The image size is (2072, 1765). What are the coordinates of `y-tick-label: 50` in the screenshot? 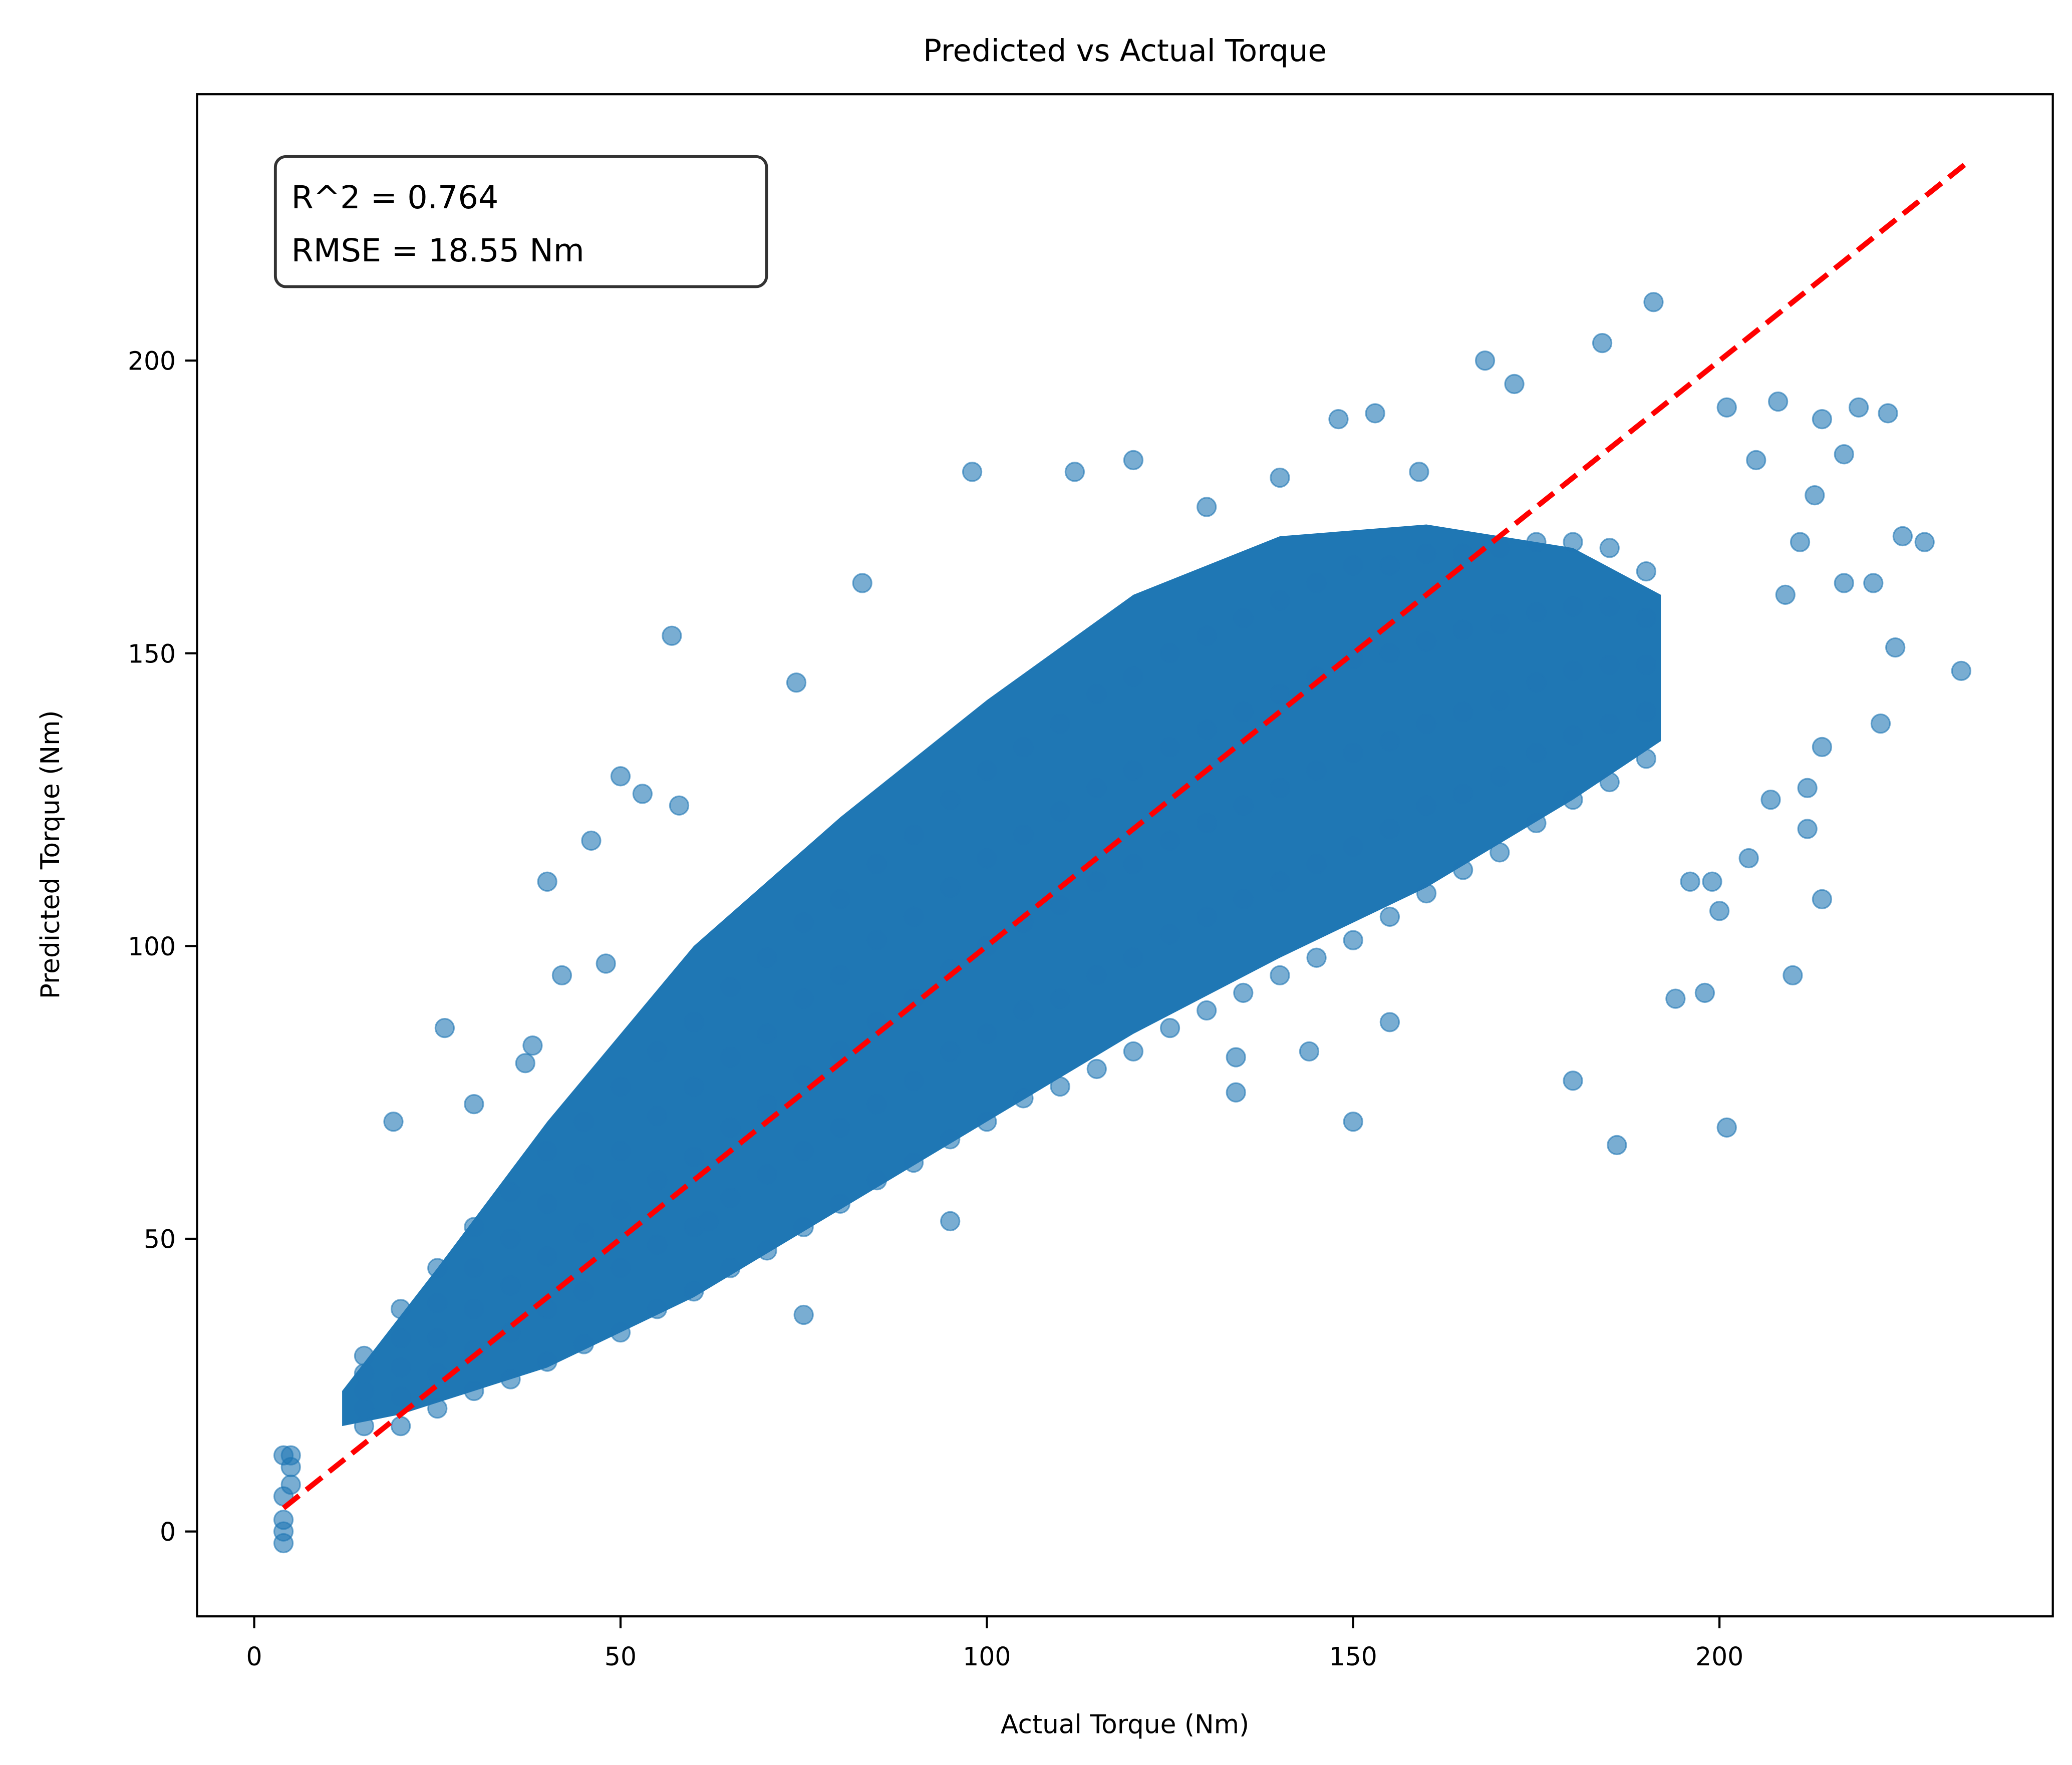 It's located at (160, 1239).